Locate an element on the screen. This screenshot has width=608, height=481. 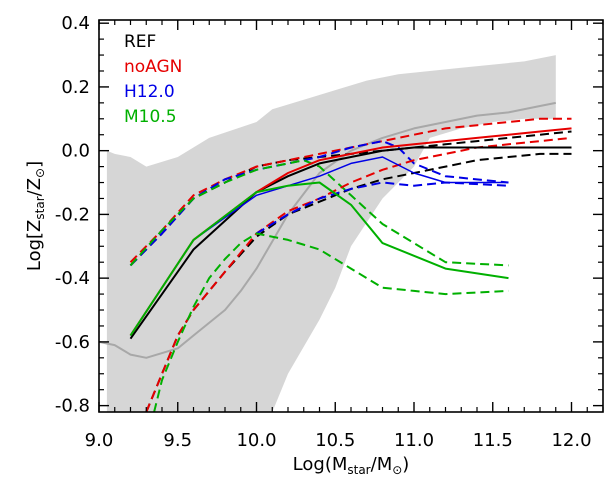
y-tick-label: -0.4 is located at coordinates (72, 278).